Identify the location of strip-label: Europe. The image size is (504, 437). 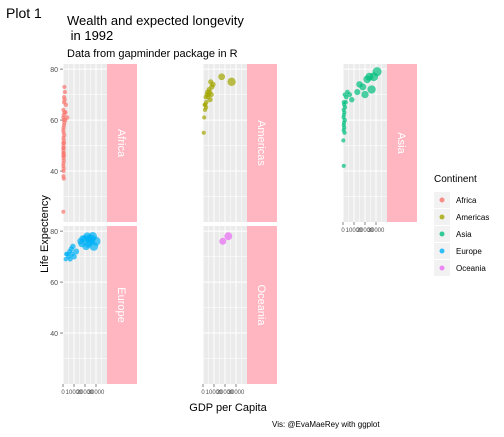
(121, 304).